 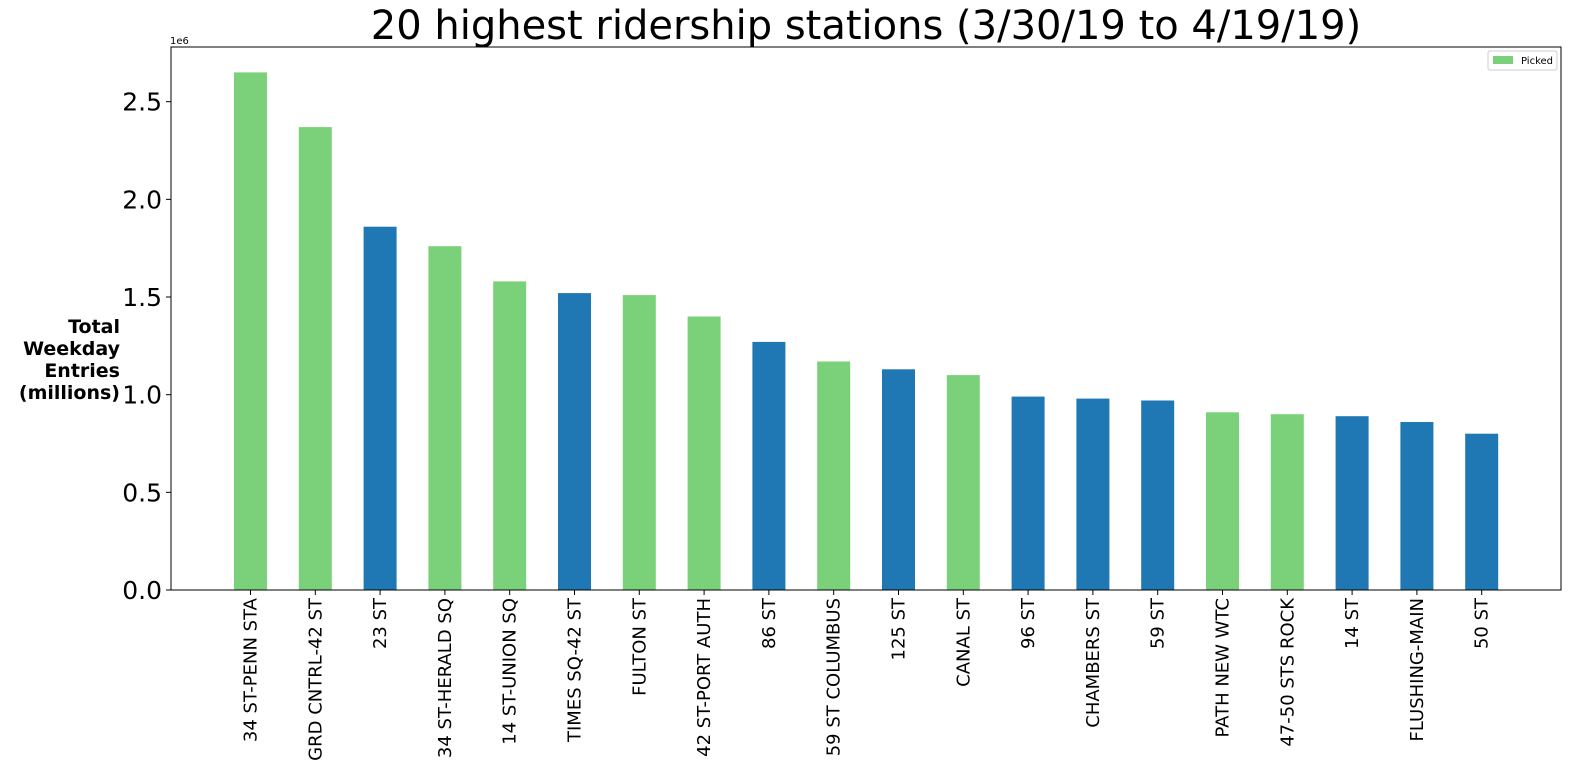 What do you see at coordinates (575, 670) in the screenshot?
I see `x-tick-label: TIMES SQ-42 ST` at bounding box center [575, 670].